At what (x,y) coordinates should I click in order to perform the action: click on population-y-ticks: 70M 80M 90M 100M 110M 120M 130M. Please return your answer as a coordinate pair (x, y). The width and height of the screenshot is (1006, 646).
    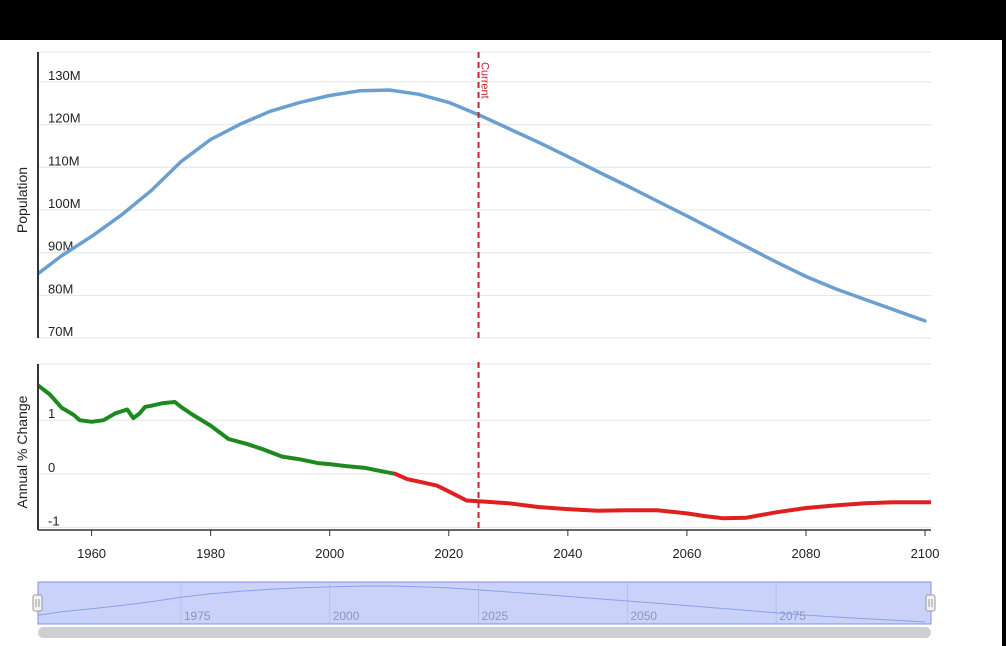
    Looking at the image, I should click on (64, 203).